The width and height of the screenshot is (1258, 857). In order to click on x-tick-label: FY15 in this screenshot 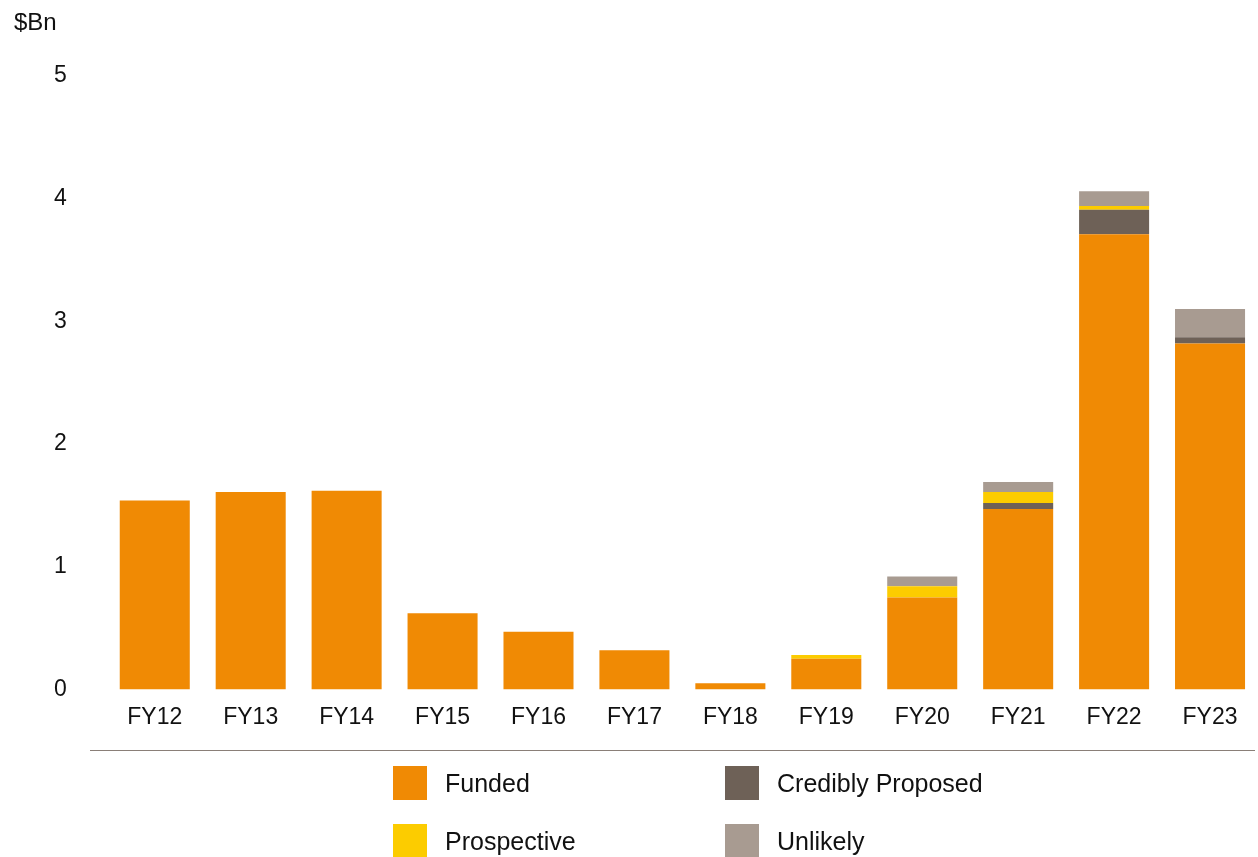, I will do `click(443, 715)`.